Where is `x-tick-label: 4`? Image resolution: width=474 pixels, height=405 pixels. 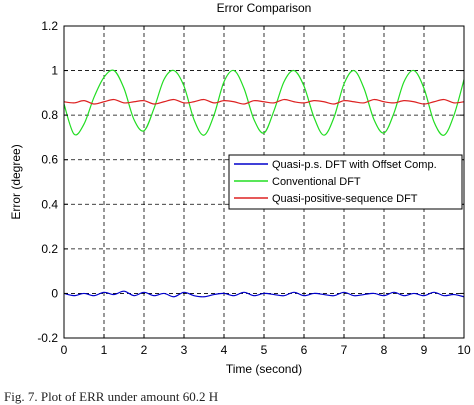 x-tick-label: 4 is located at coordinates (224, 350).